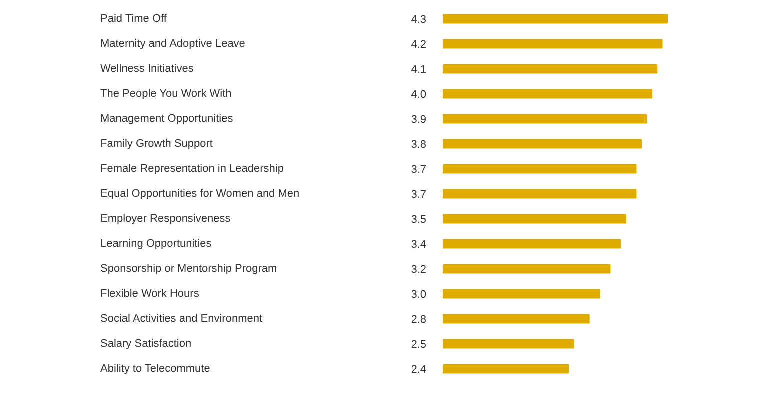 The height and width of the screenshot is (394, 780). I want to click on y-tick-label: Sponsorship or Mentorship Program, so click(189, 269).